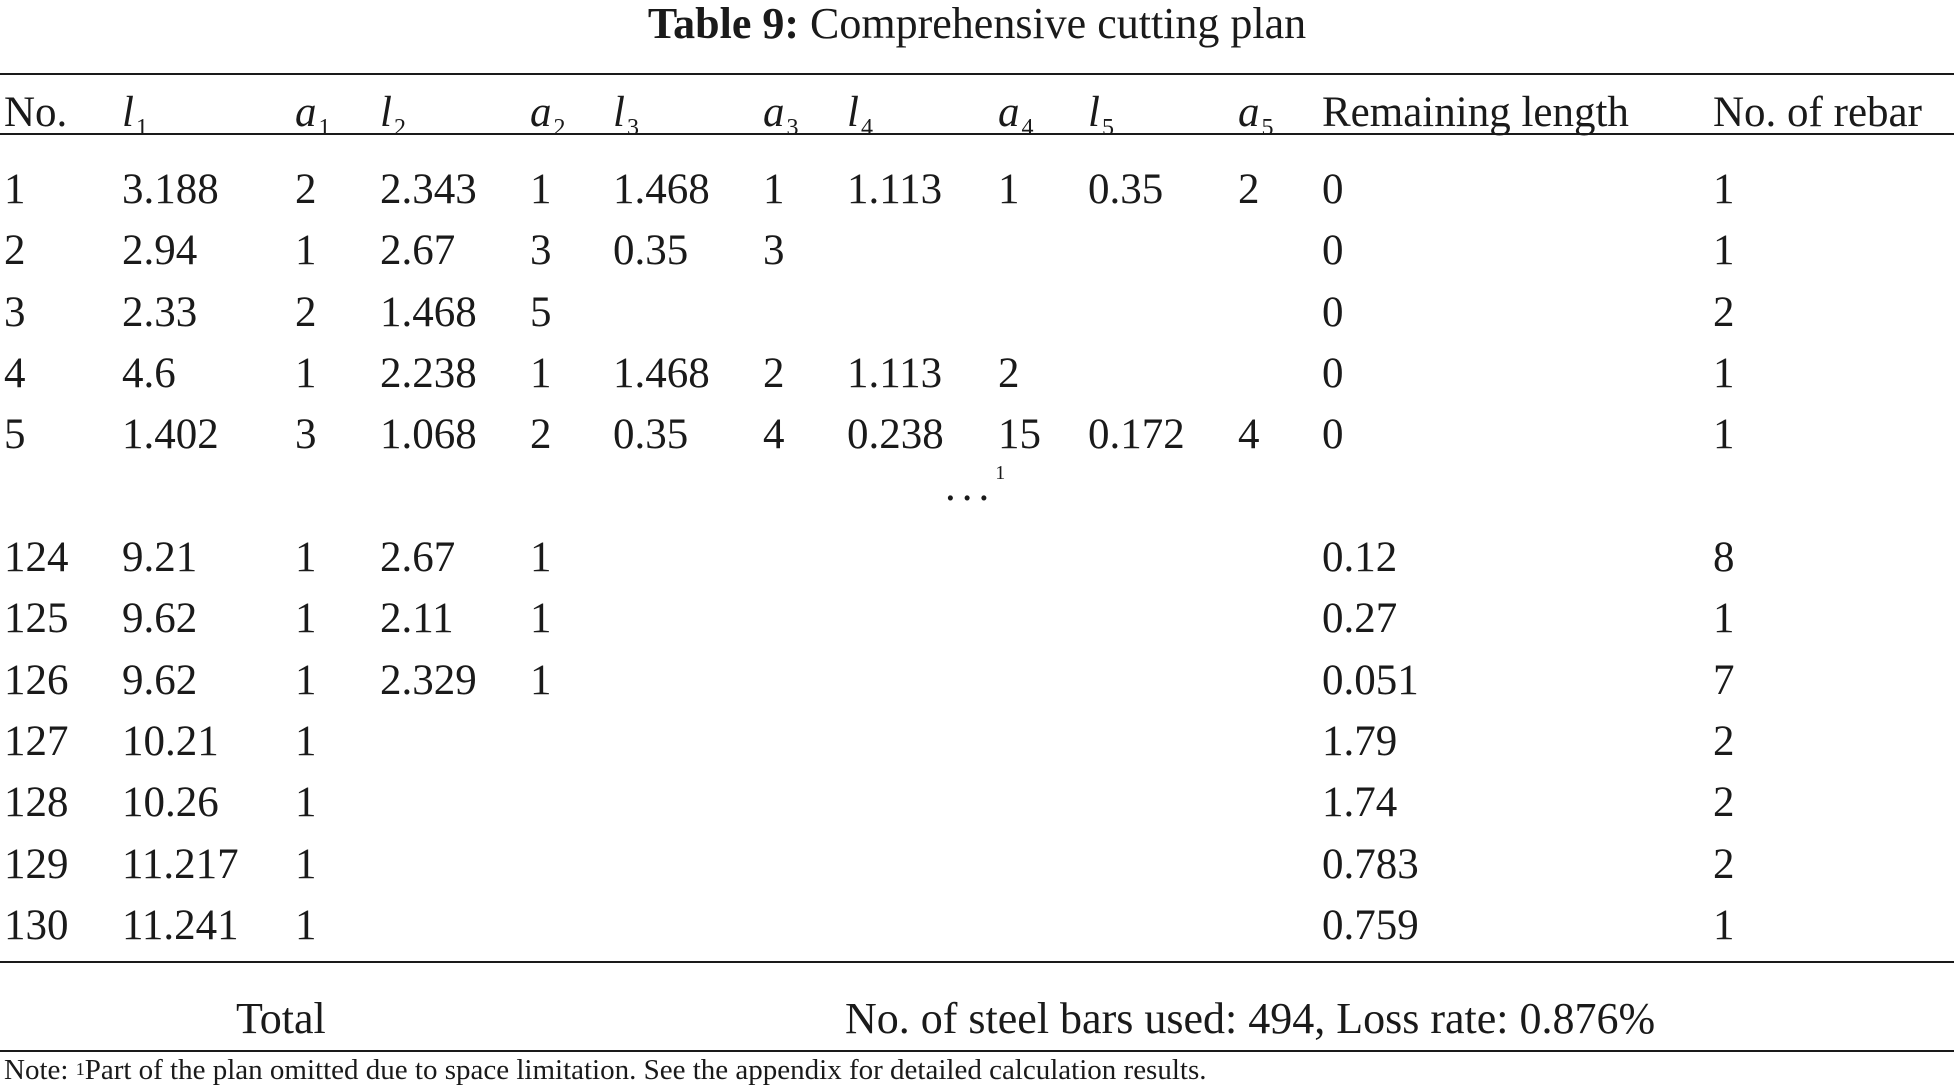 Image resolution: width=1954 pixels, height=1092 pixels. What do you see at coordinates (774, 189) in the screenshot?
I see `cell-a3: 1` at bounding box center [774, 189].